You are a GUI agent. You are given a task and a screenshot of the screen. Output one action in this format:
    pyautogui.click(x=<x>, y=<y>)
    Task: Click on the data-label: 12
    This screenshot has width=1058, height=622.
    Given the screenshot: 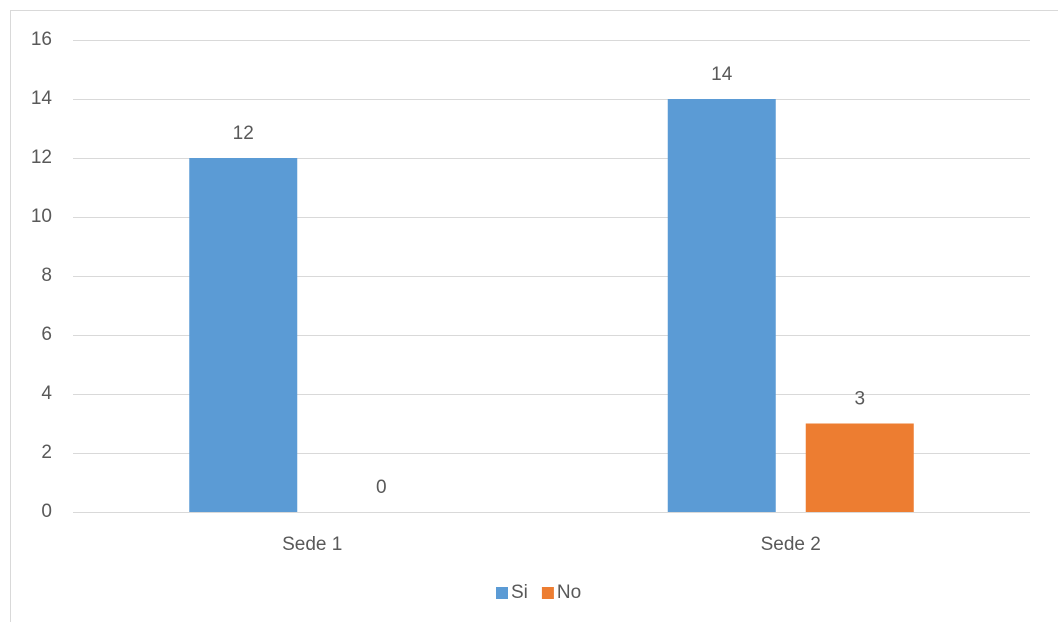 What is the action you would take?
    pyautogui.click(x=243, y=133)
    